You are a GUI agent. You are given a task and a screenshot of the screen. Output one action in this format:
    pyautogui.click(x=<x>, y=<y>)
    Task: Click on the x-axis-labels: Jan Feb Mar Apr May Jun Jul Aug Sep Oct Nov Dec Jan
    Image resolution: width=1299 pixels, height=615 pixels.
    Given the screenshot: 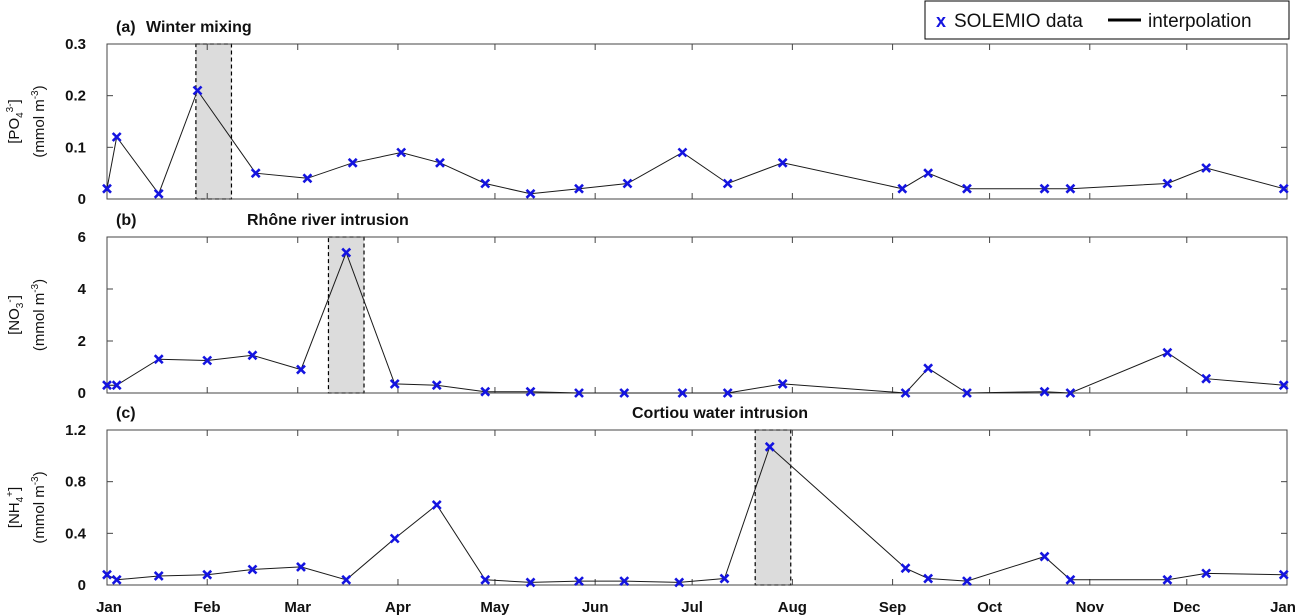 What is the action you would take?
    pyautogui.click(x=696, y=607)
    